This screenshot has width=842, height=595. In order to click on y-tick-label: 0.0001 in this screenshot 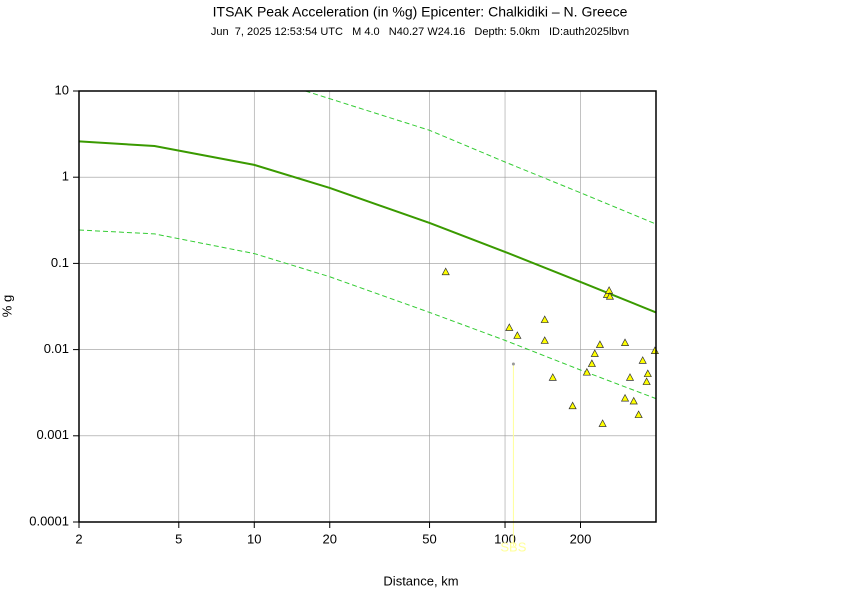, I will do `click(49, 520)`.